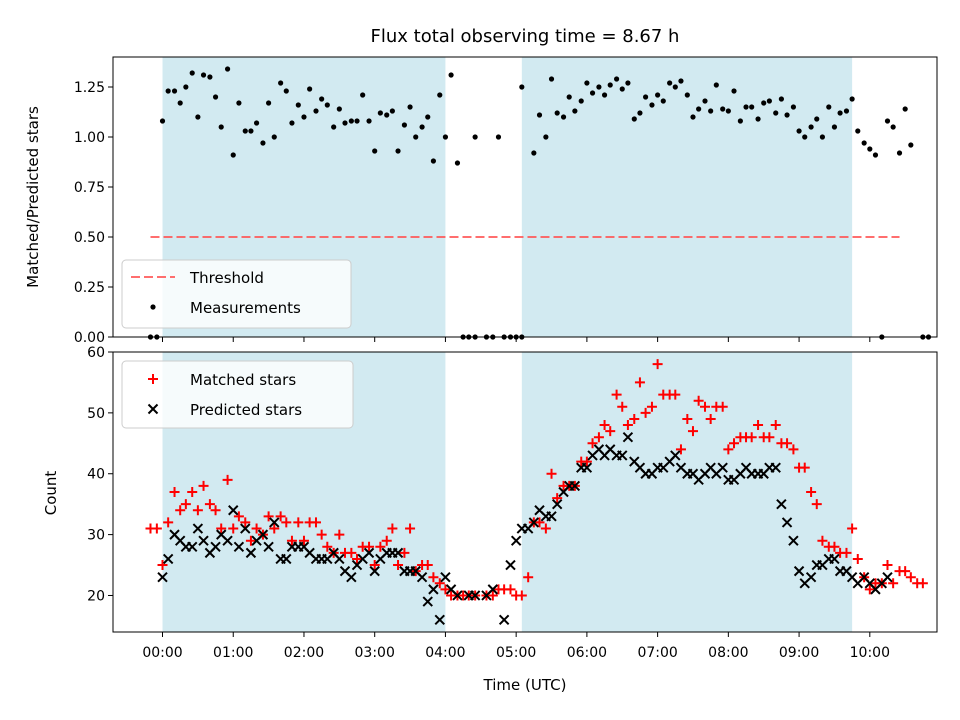 This screenshot has height=720, width=960. I want to click on legend-measurement-label: Measurements, so click(245, 308).